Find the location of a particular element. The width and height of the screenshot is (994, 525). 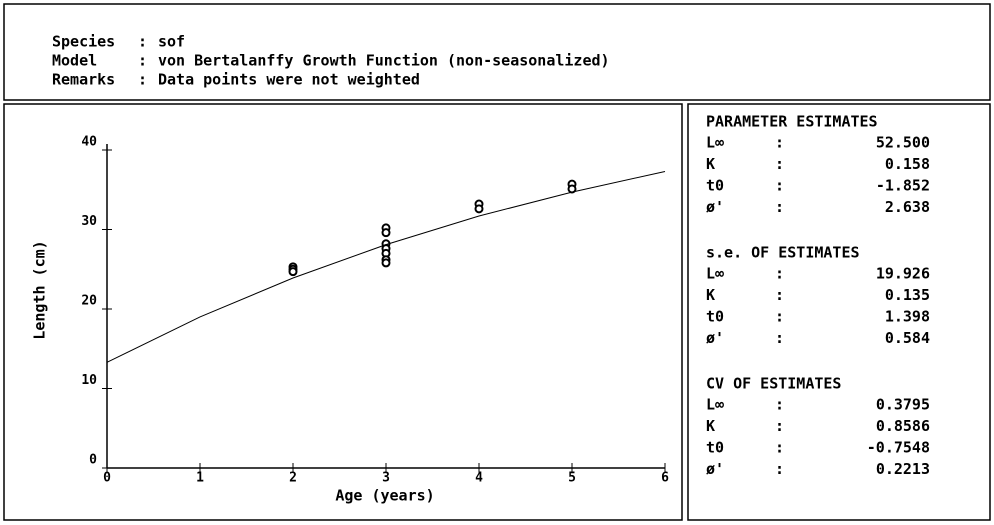

section-title: s.e. OF ESTIMATES is located at coordinates (783, 253).